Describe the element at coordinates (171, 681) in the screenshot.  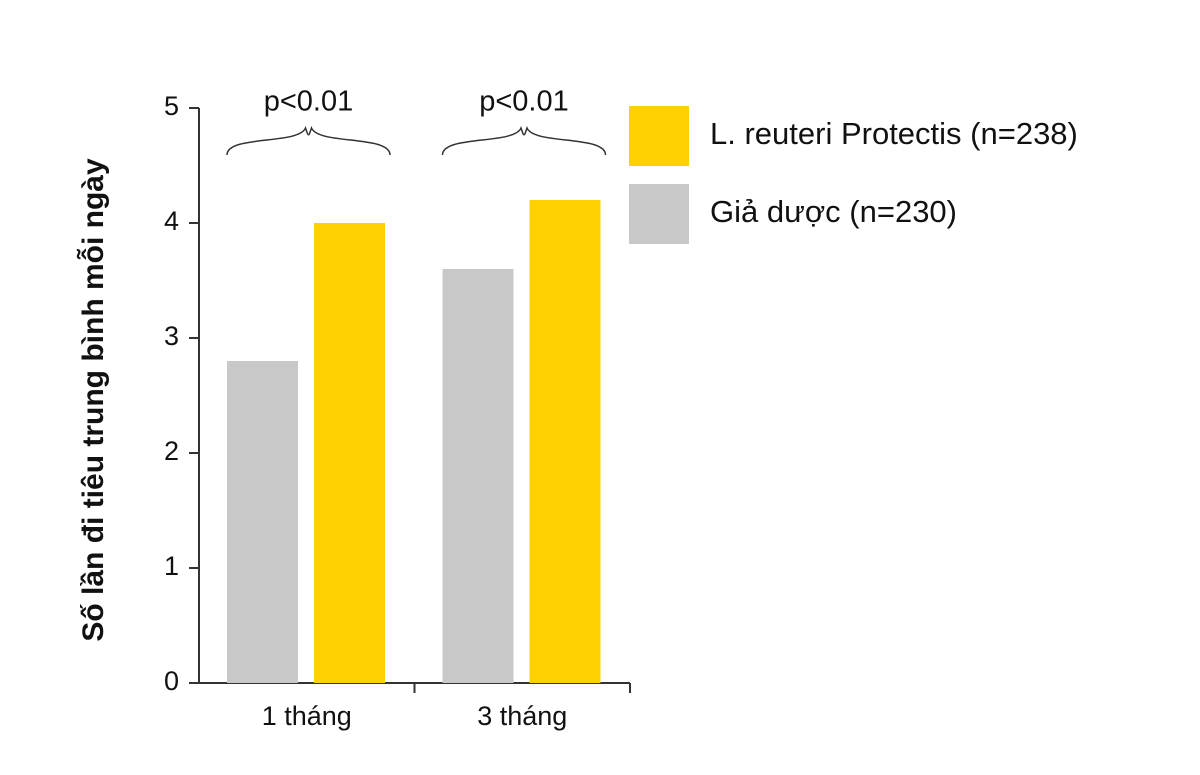
I see `y-tick-label: 0` at that location.